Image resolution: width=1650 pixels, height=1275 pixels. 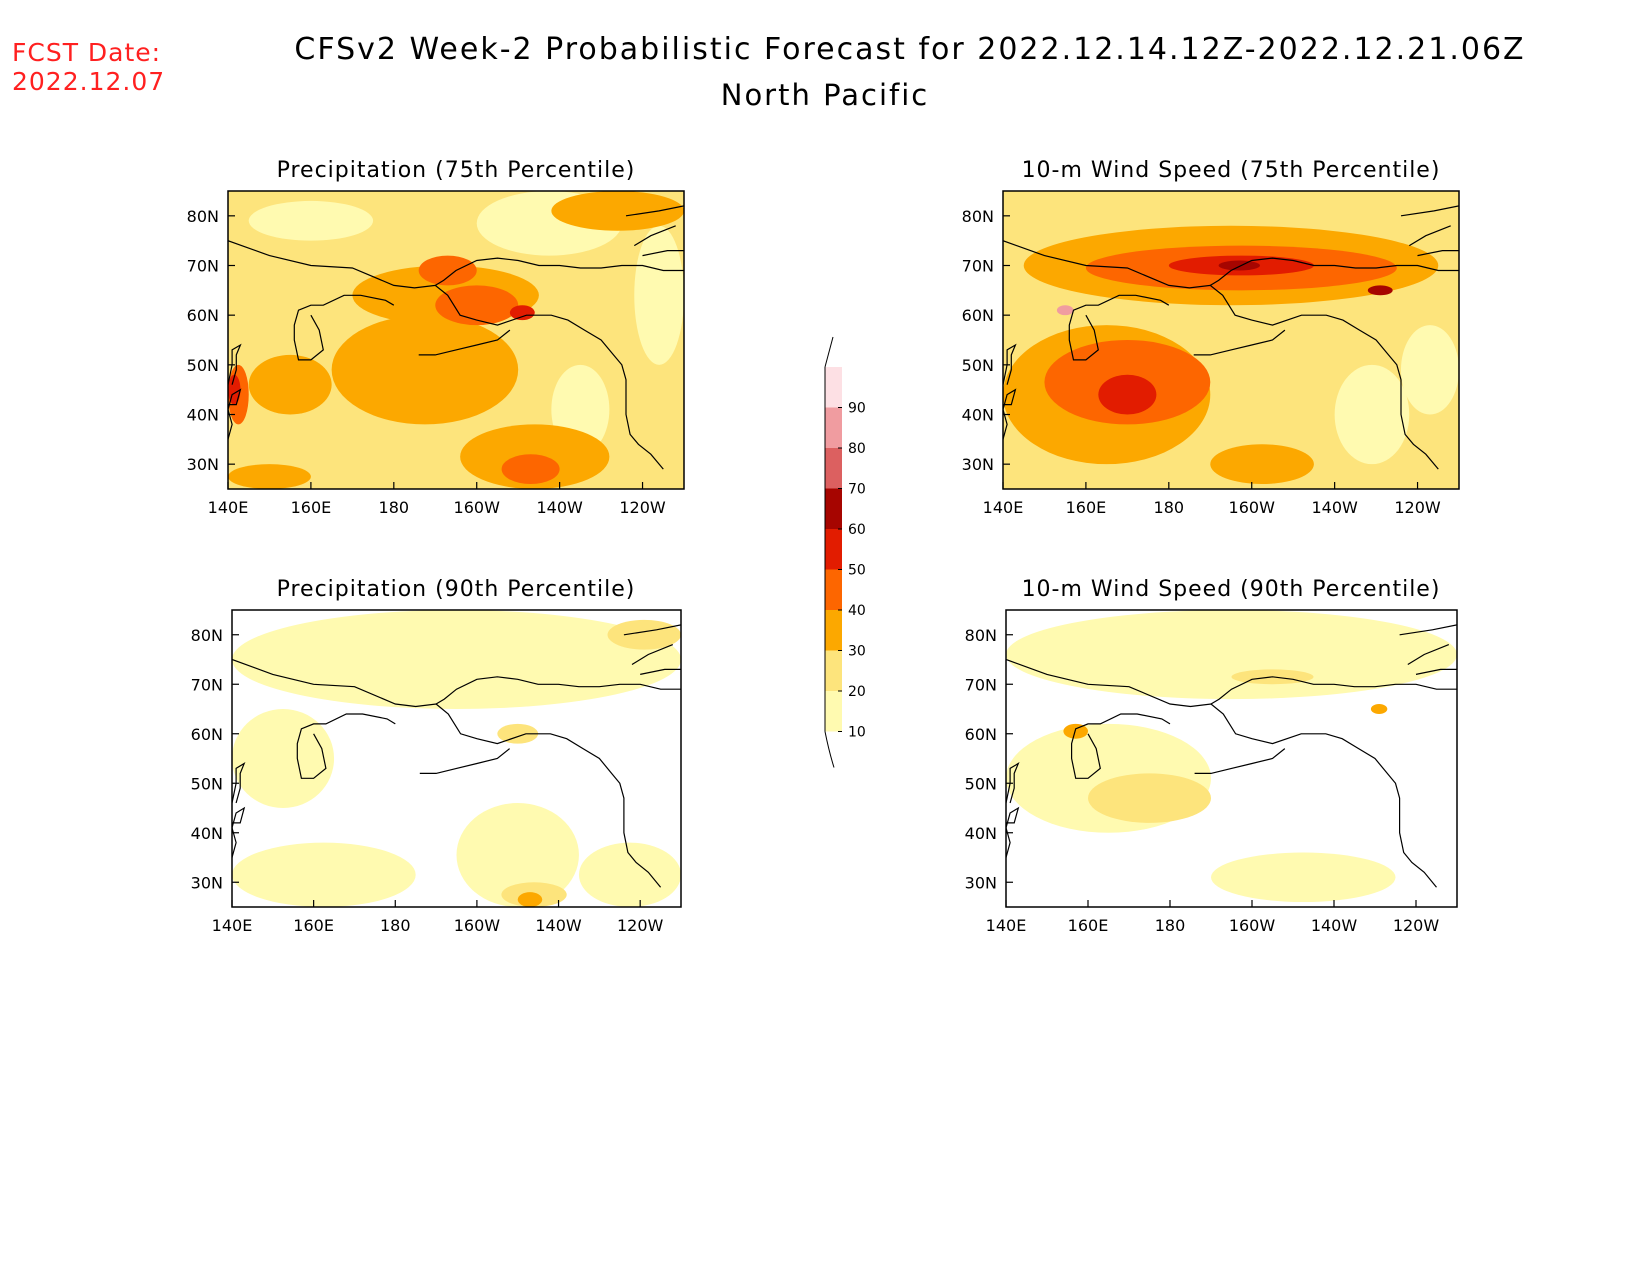 What do you see at coordinates (829, 352) in the screenshot?
I see `colorbar-top-cap` at bounding box center [829, 352].